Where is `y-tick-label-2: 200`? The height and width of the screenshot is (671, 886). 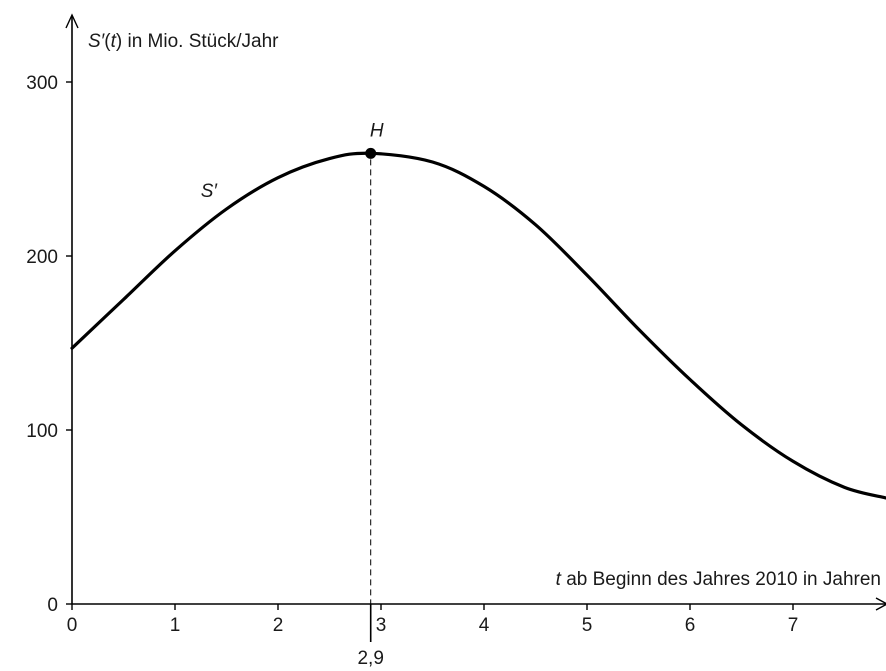
y-tick-label-2: 200 is located at coordinates (42, 257).